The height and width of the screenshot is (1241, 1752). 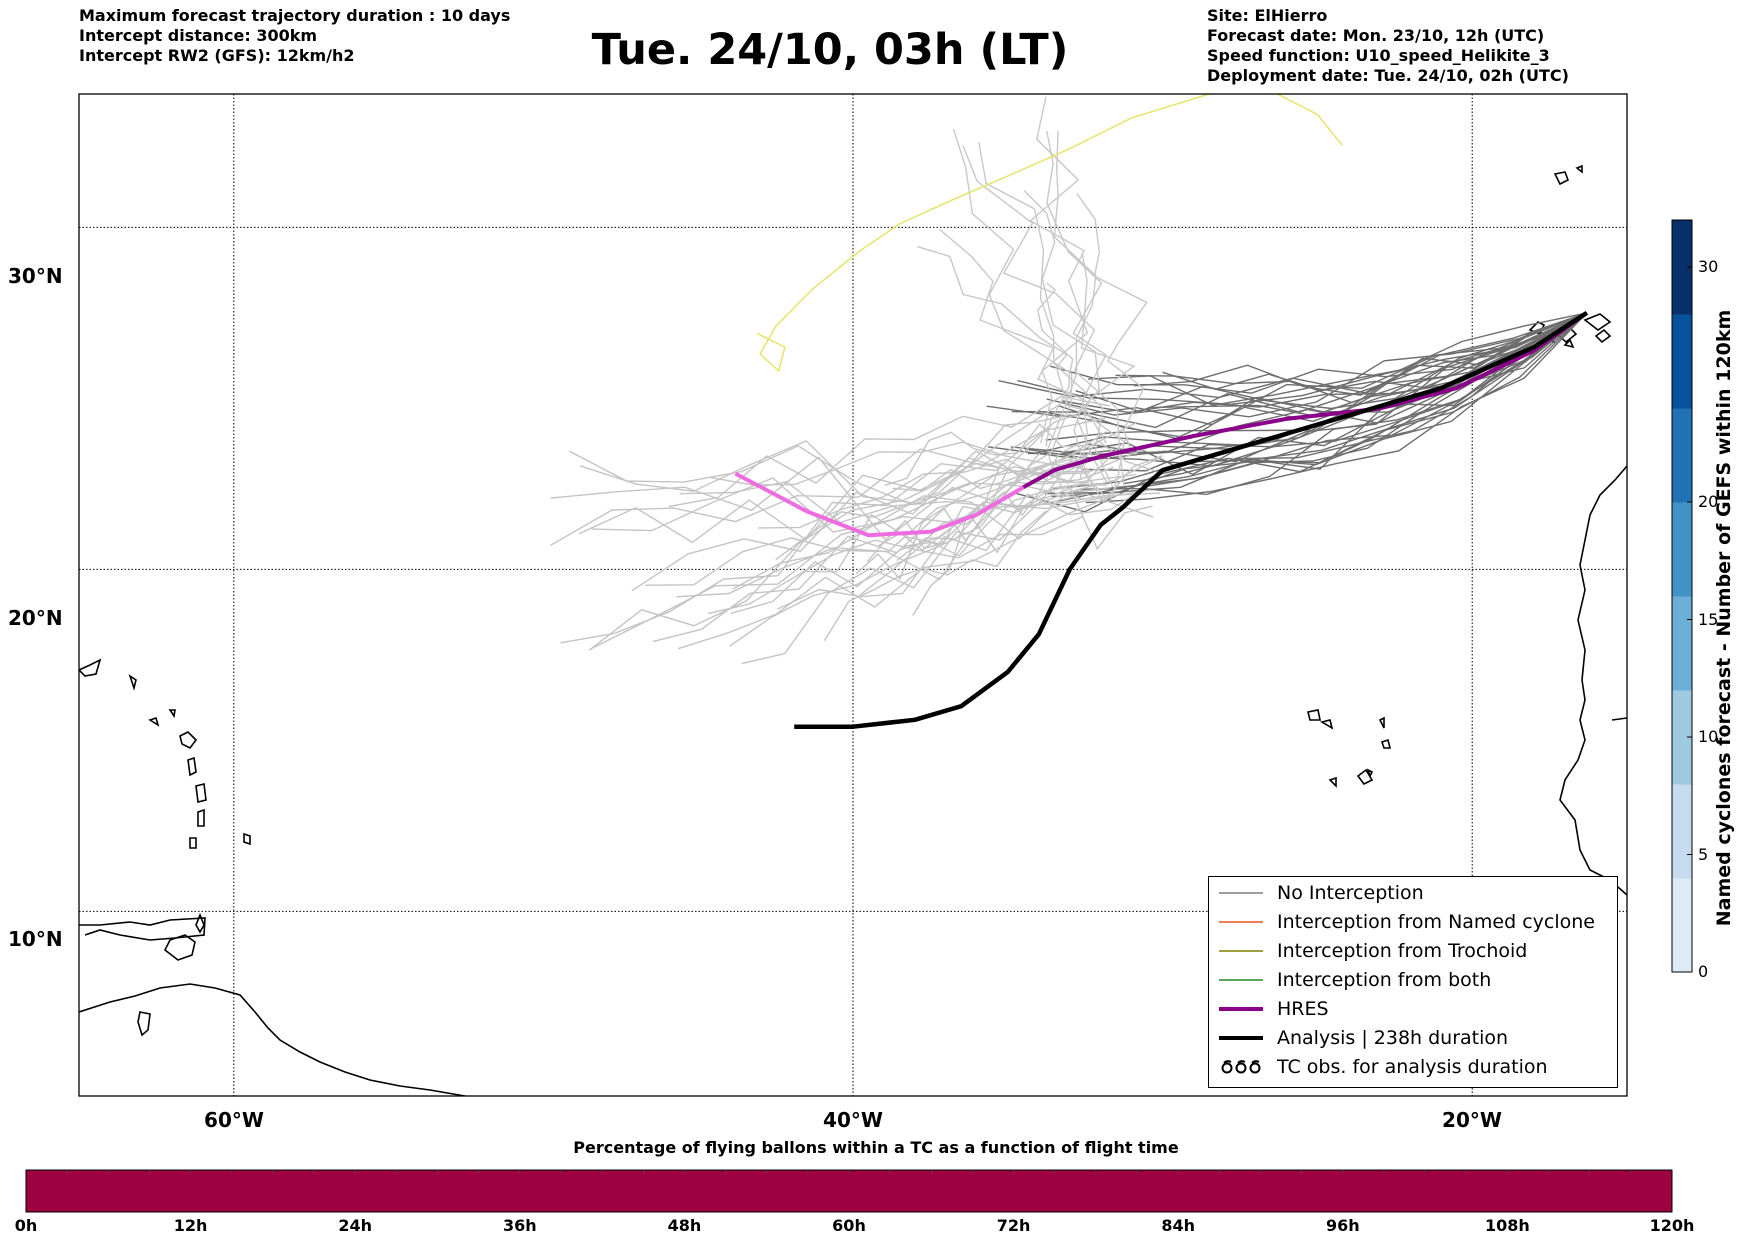 What do you see at coordinates (1363, 1037) in the screenshot?
I see `legend-item-analysis: Analysis | 238h duration` at bounding box center [1363, 1037].